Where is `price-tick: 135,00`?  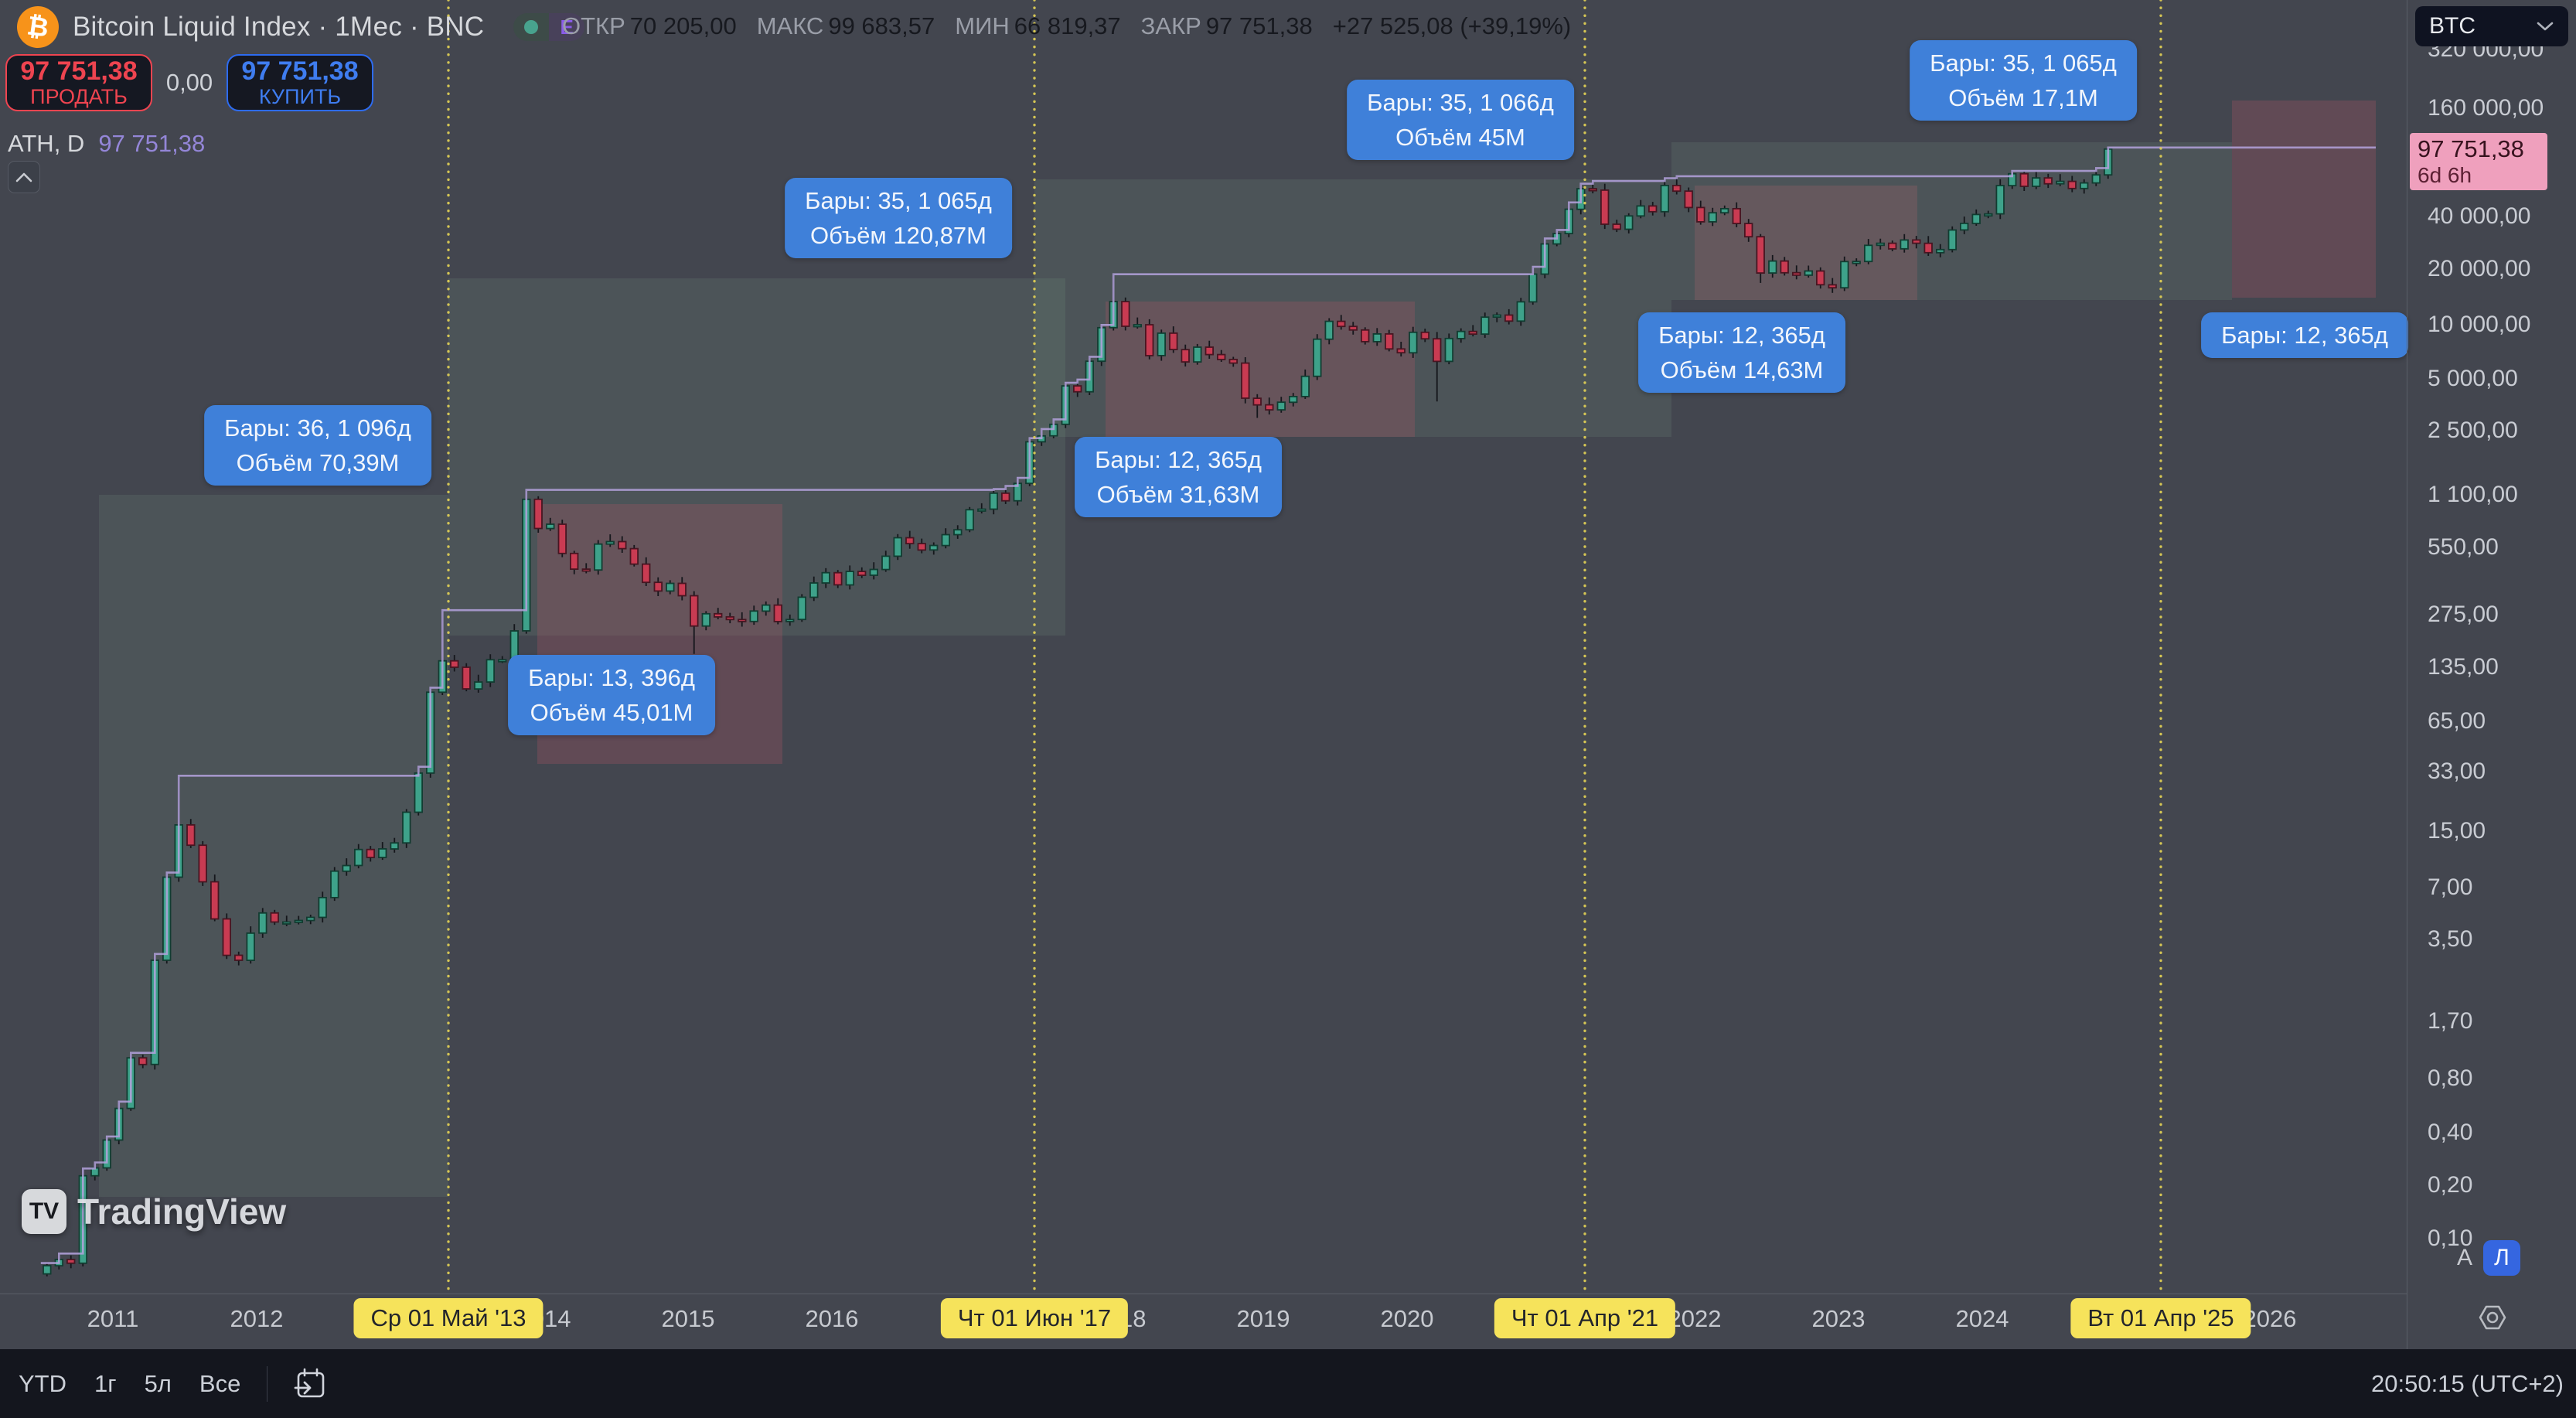
price-tick: 135,00 is located at coordinates (2463, 667).